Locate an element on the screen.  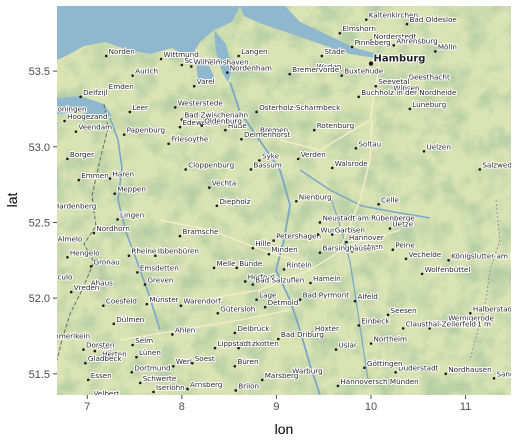
place-label: Göttingen is located at coordinates (385, 363).